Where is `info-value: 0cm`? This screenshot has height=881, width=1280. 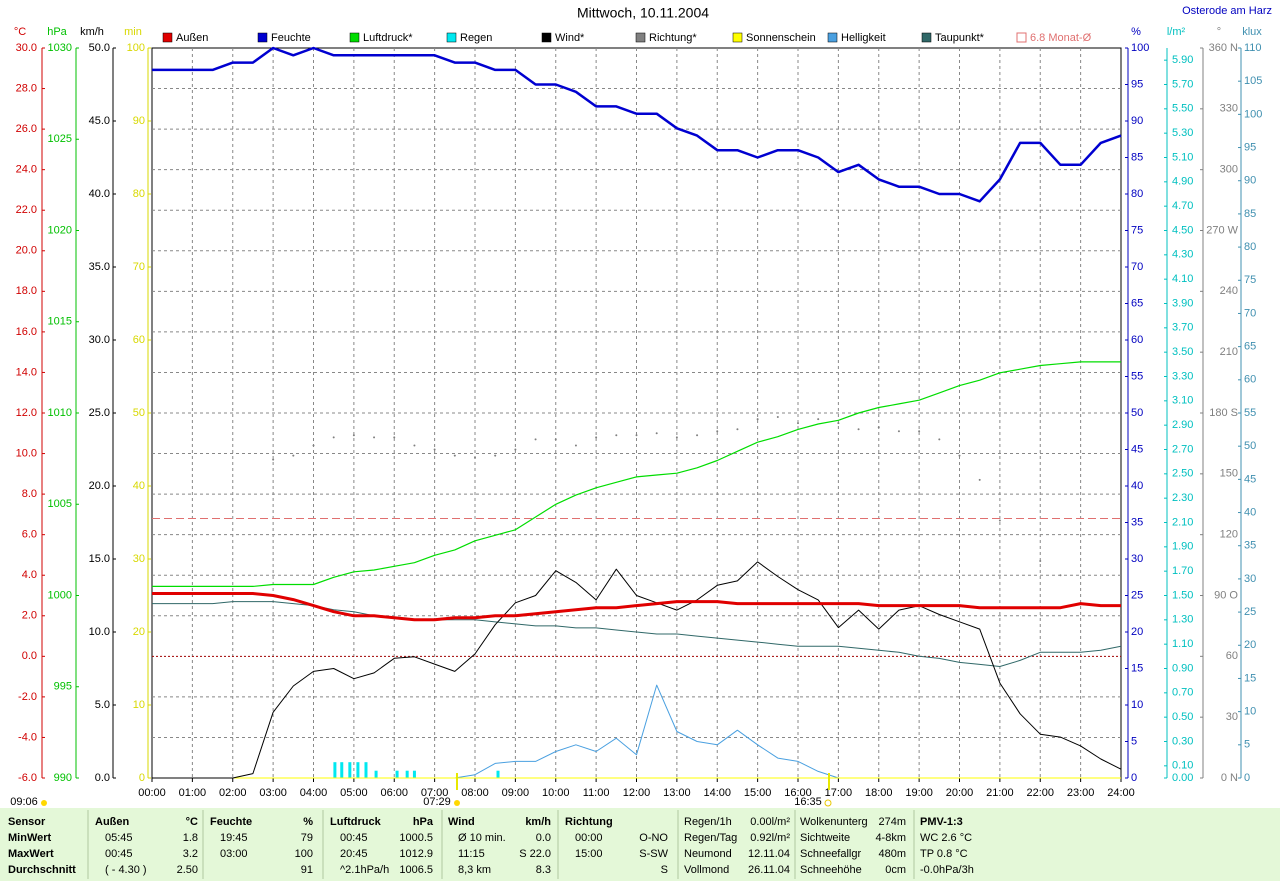
info-value: 0cm is located at coordinates (895, 870).